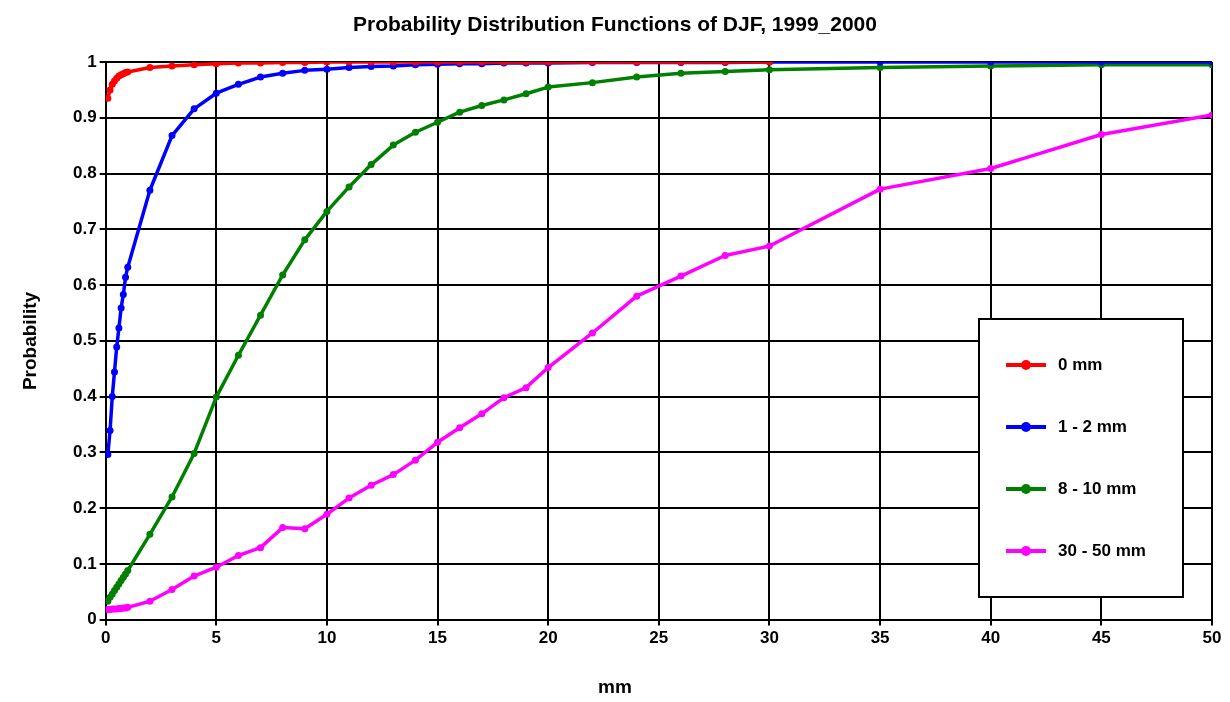 Image resolution: width=1230 pixels, height=702 pixels. What do you see at coordinates (659, 638) in the screenshot?
I see `x-tick-label: 25` at bounding box center [659, 638].